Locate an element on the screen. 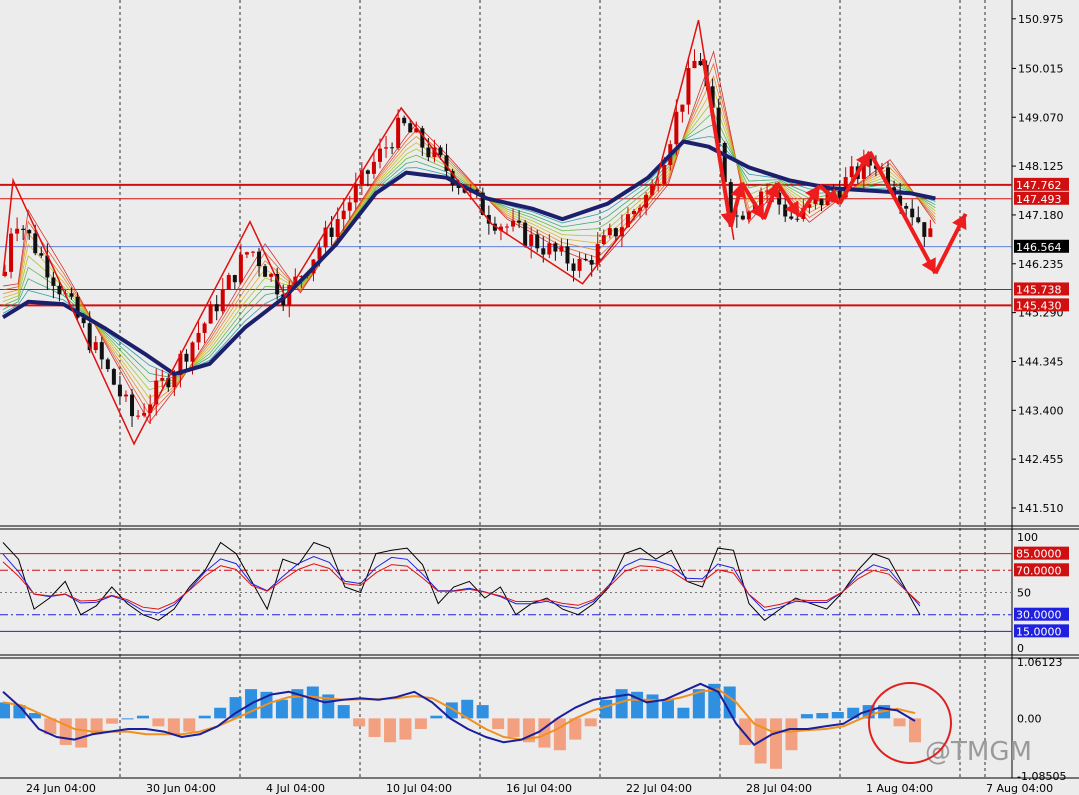  price-tick-label: 150.015 is located at coordinates (1041, 68).